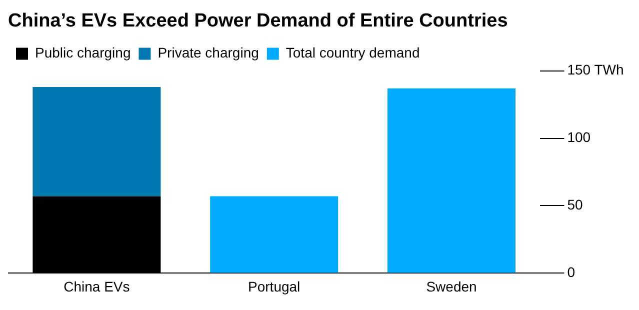 This screenshot has height=310, width=639. Describe the element at coordinates (83, 52) in the screenshot. I see `legend-label: Public charging` at that location.